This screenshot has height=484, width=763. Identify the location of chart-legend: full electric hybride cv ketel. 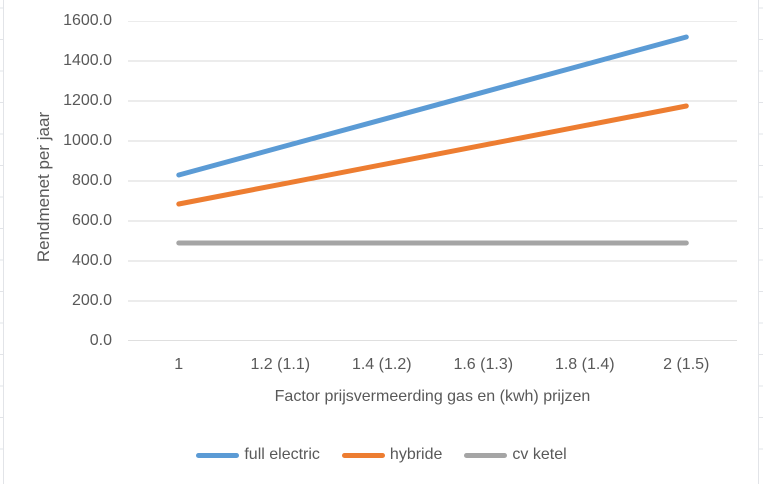
(381, 455).